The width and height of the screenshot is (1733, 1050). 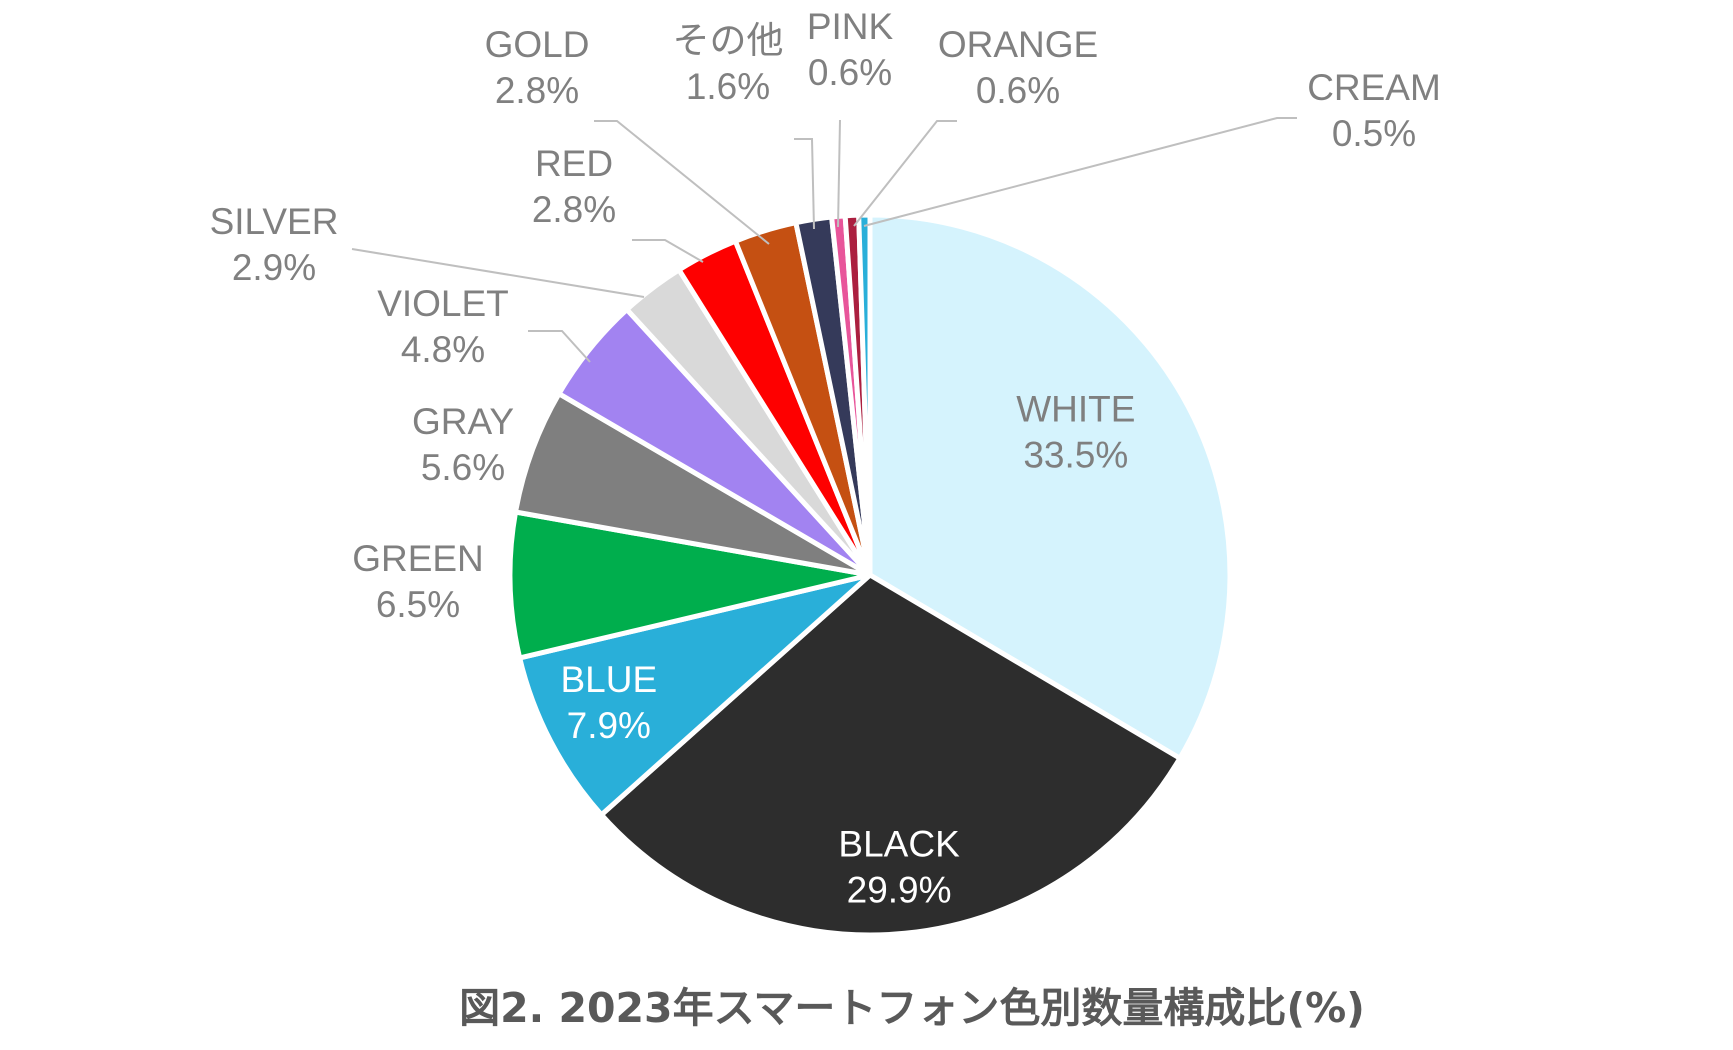 What do you see at coordinates (728, 40) in the screenshot?
I see `slice-other-label: その他` at bounding box center [728, 40].